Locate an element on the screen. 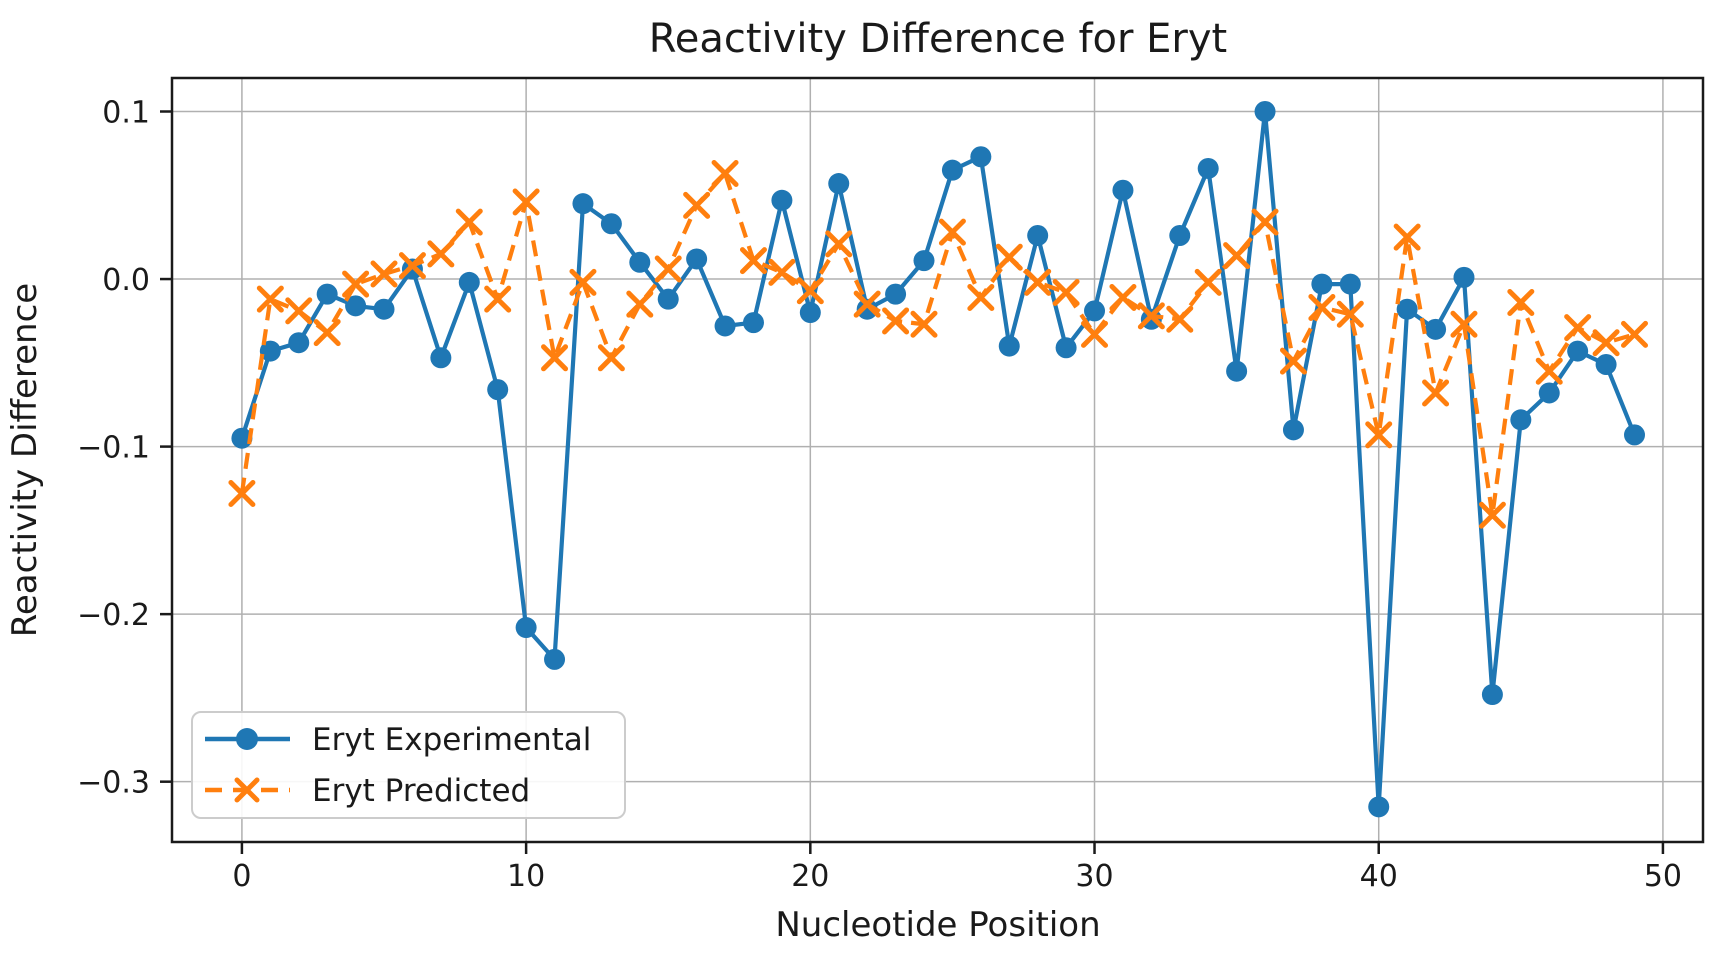  legend-box is located at coordinates (408, 765).